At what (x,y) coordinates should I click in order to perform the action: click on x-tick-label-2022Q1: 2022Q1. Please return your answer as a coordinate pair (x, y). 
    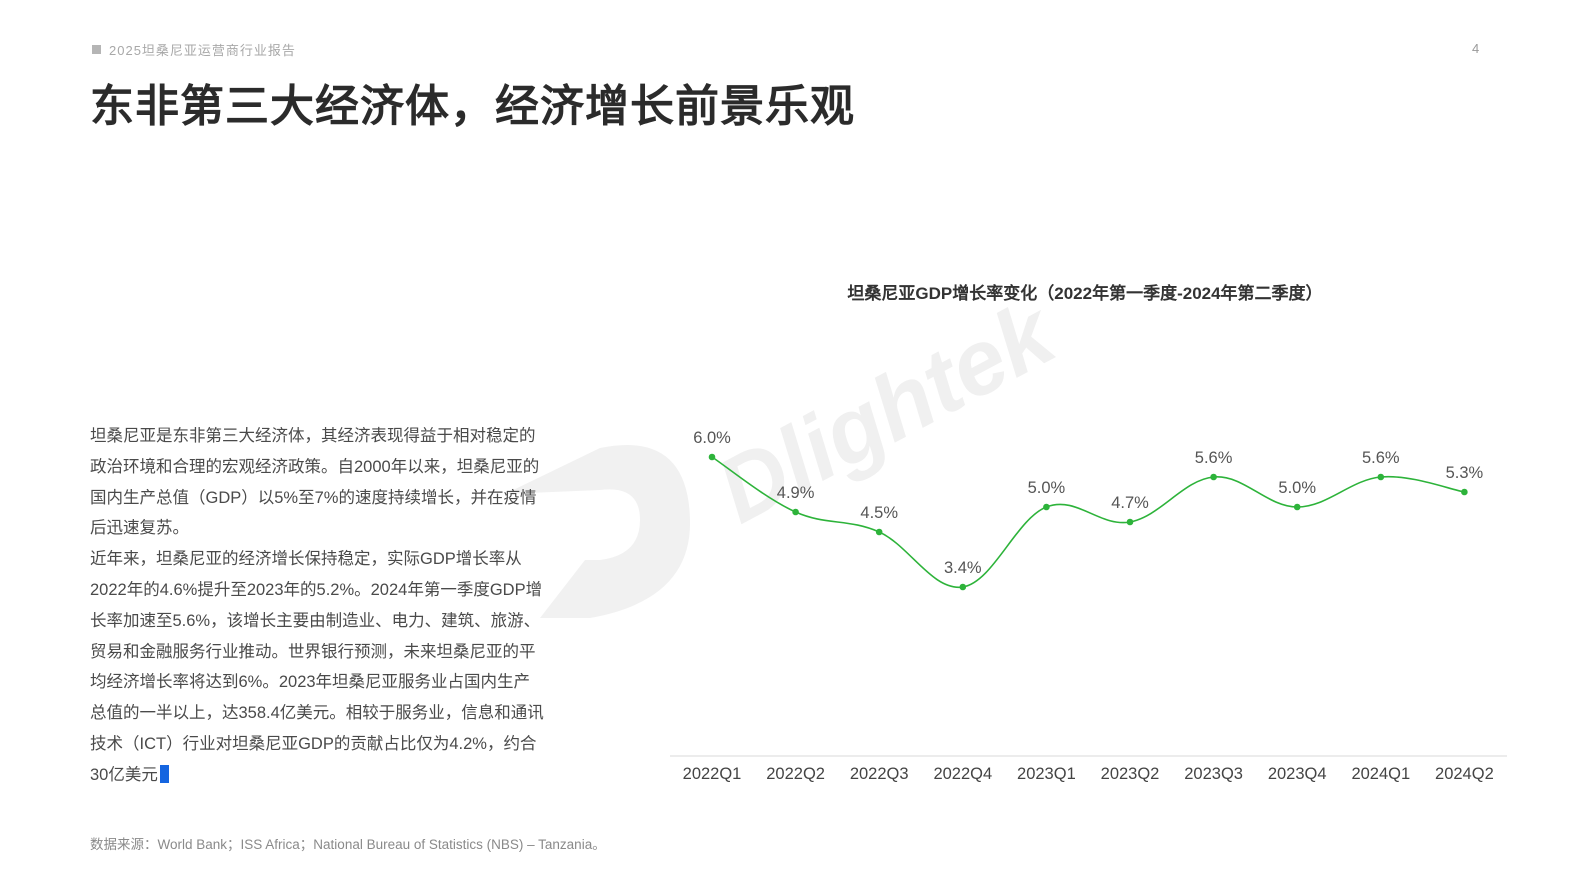
    Looking at the image, I should click on (712, 774).